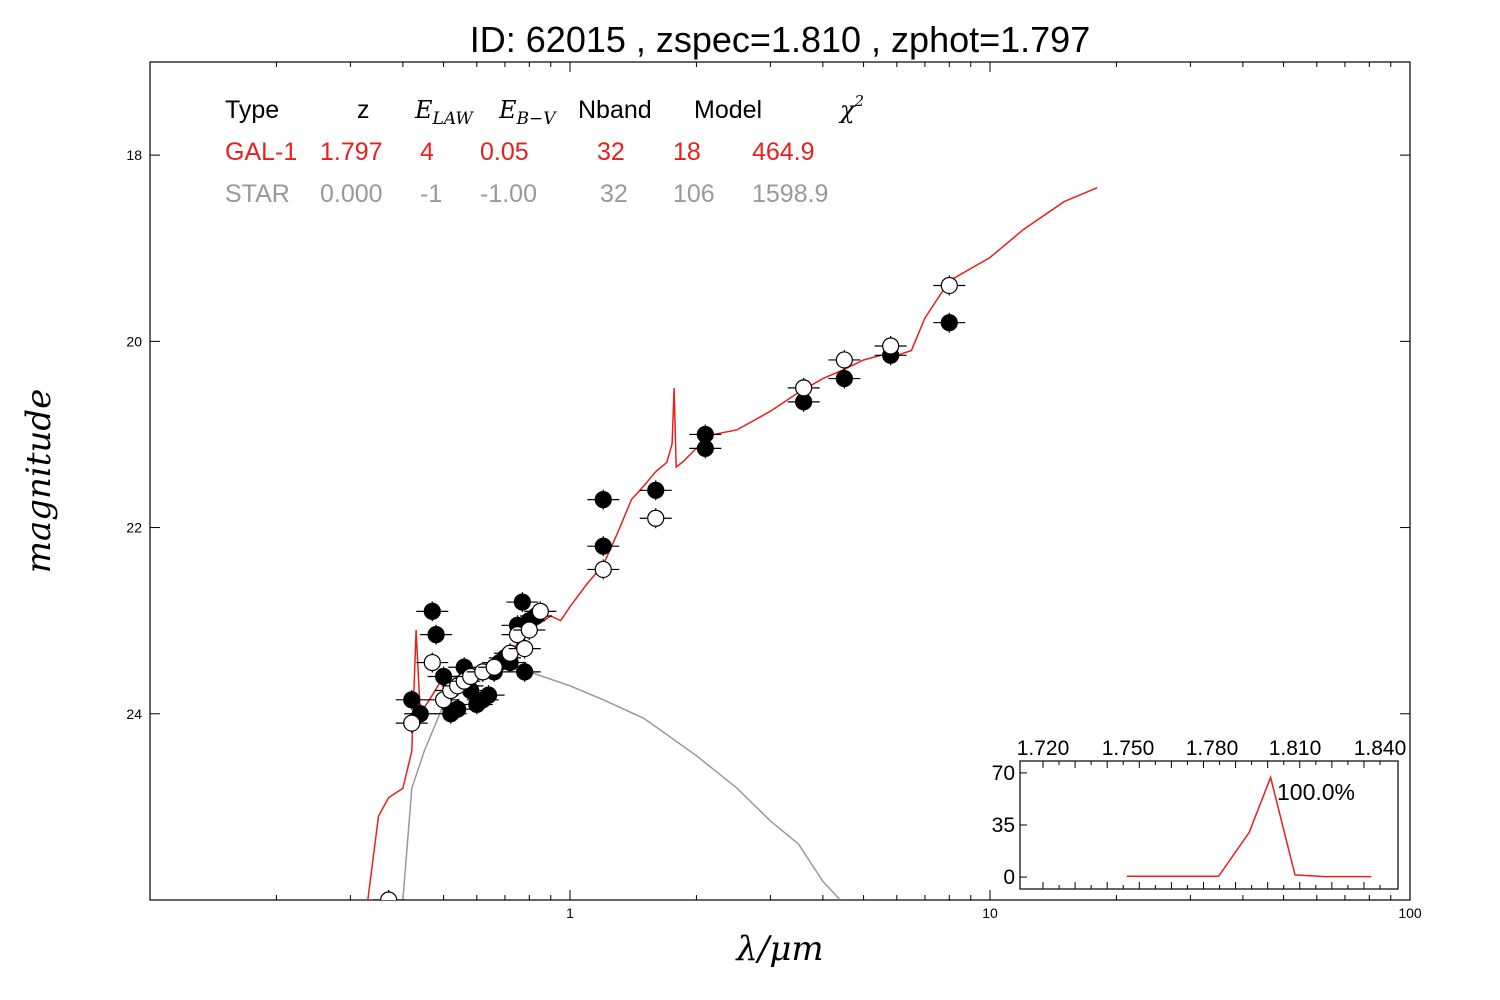 The width and height of the screenshot is (1500, 1000). What do you see at coordinates (431, 194) in the screenshot?
I see `table-cell: -1` at bounding box center [431, 194].